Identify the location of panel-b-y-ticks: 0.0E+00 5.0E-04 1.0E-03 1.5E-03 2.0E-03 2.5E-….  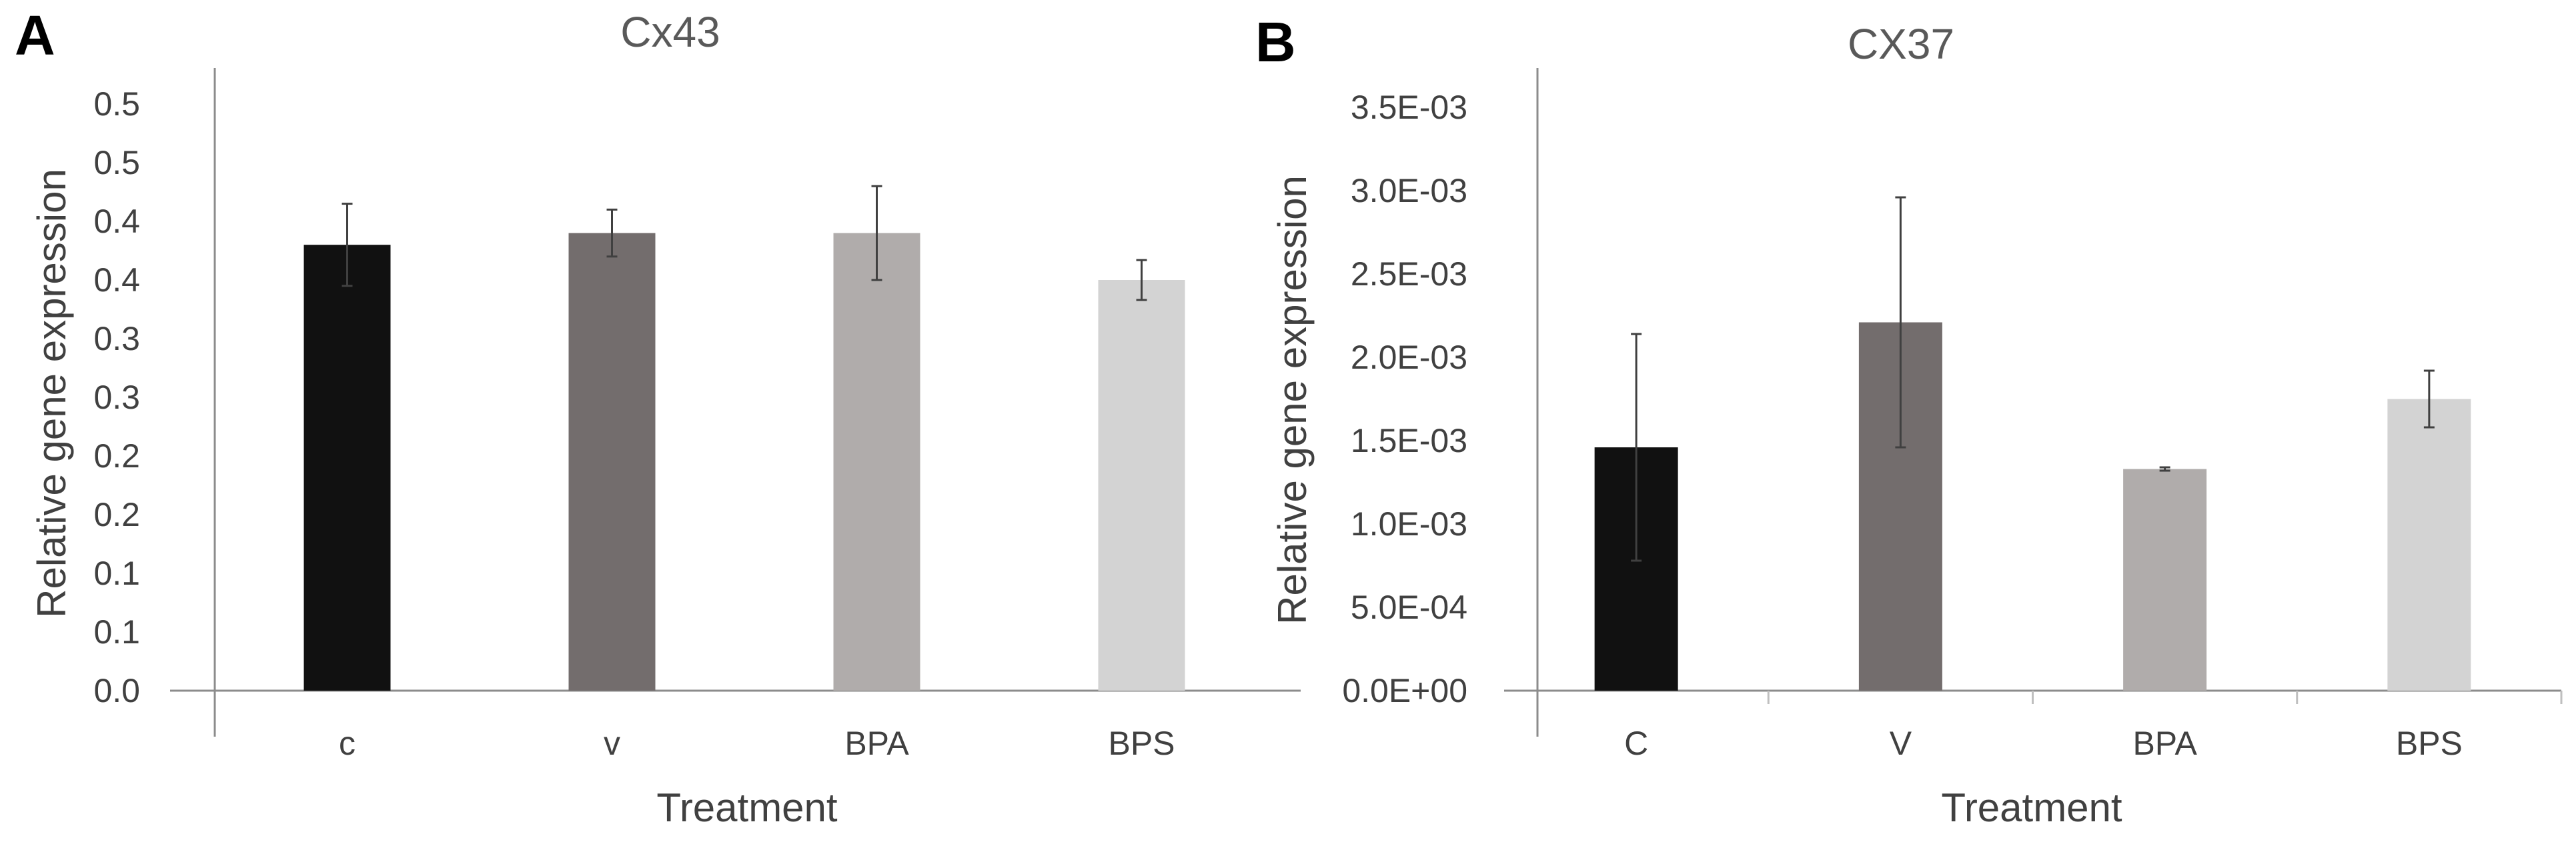
(1404, 399).